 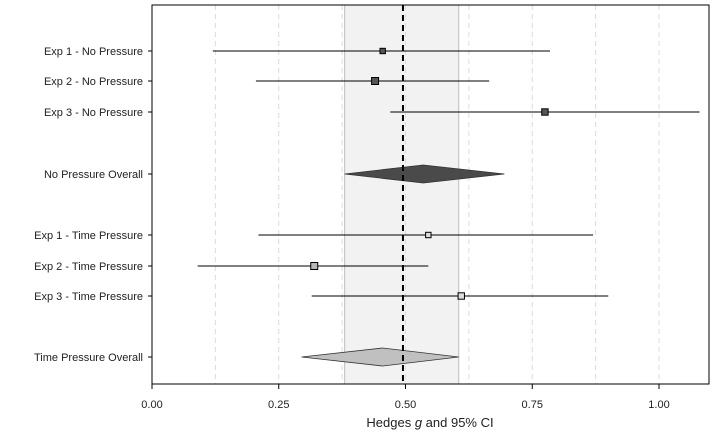 I want to click on x-tick-label: 1.00, so click(x=658, y=405).